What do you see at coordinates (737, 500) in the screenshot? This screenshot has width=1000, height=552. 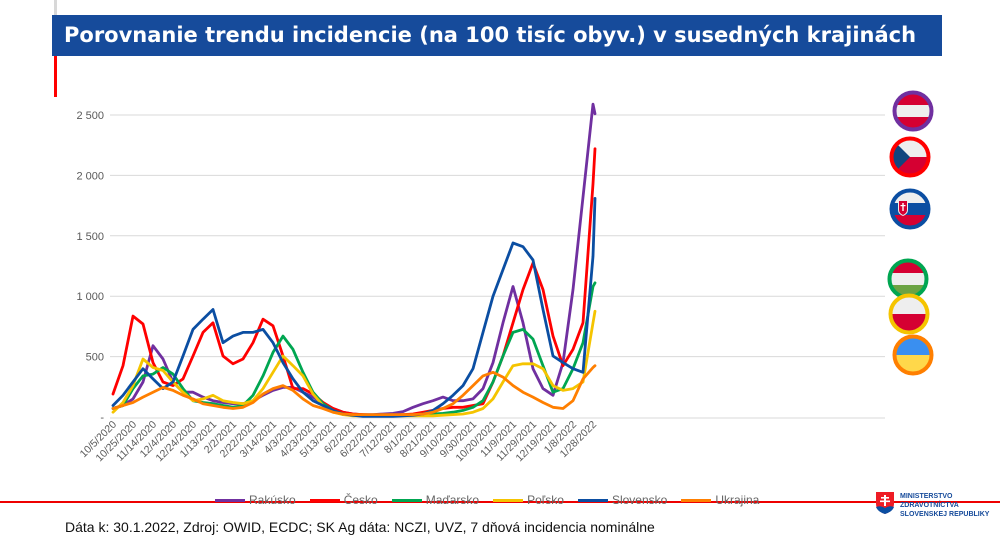 I see `legend-label: Ukrajina` at bounding box center [737, 500].